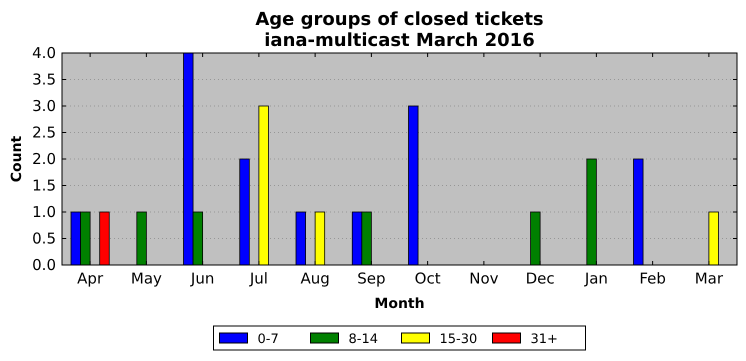 The width and height of the screenshot is (746, 361). What do you see at coordinates (44, 185) in the screenshot?
I see `y-tick-label: 1.5` at bounding box center [44, 185].